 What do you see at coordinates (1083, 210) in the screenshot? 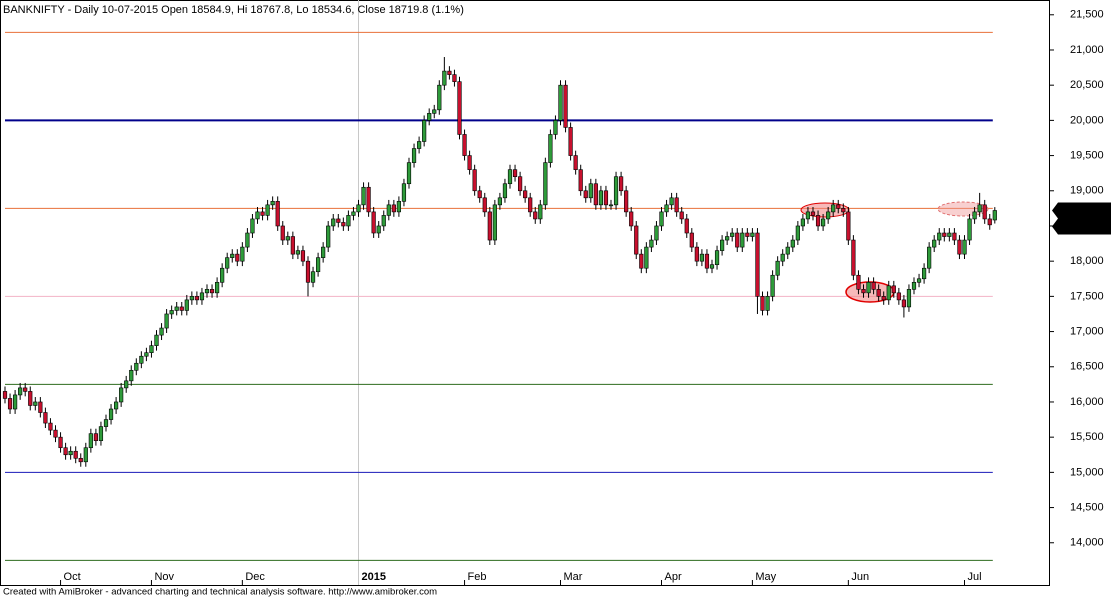
I see `price-badge-label: 18,719.8` at bounding box center [1083, 210].